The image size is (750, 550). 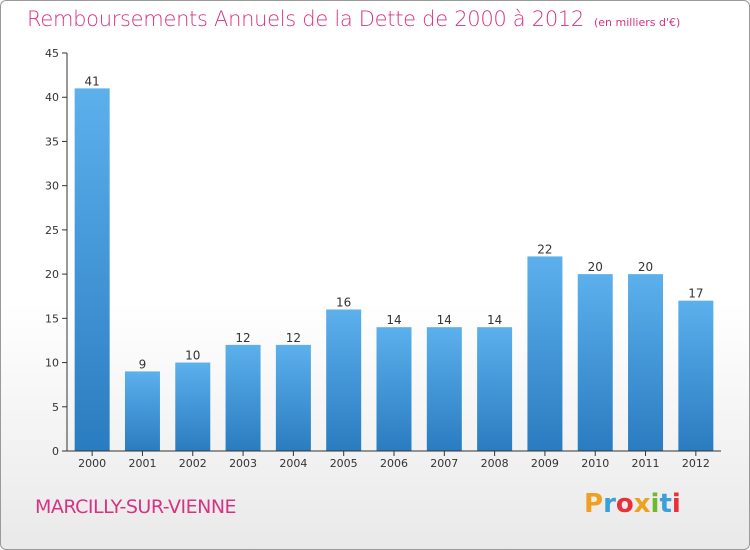 What do you see at coordinates (52, 97) in the screenshot?
I see `y-tick-label: 40` at bounding box center [52, 97].